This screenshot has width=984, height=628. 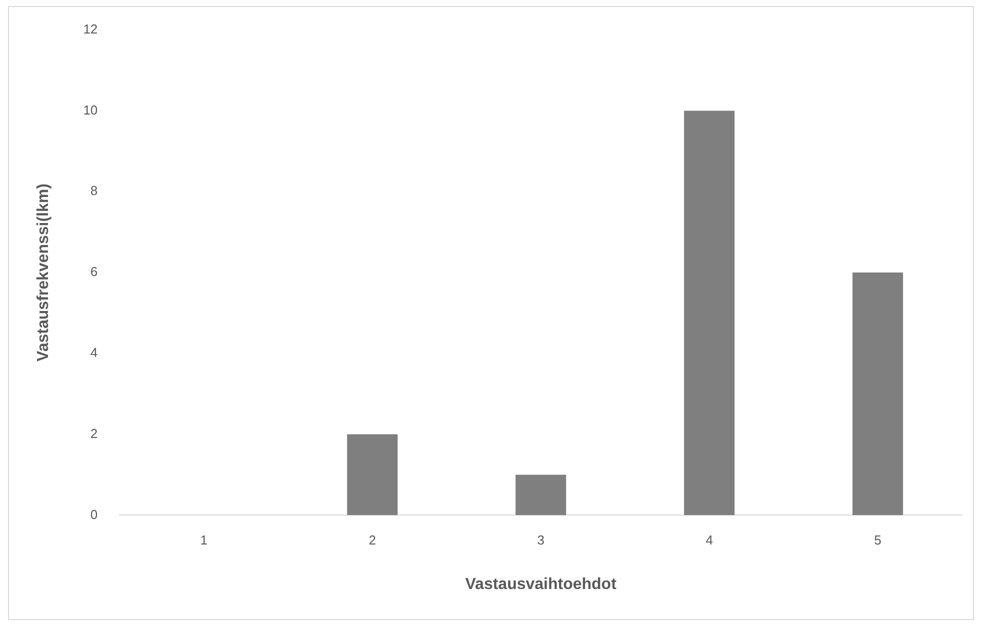 I want to click on x-tick-label: 2, so click(x=372, y=540).